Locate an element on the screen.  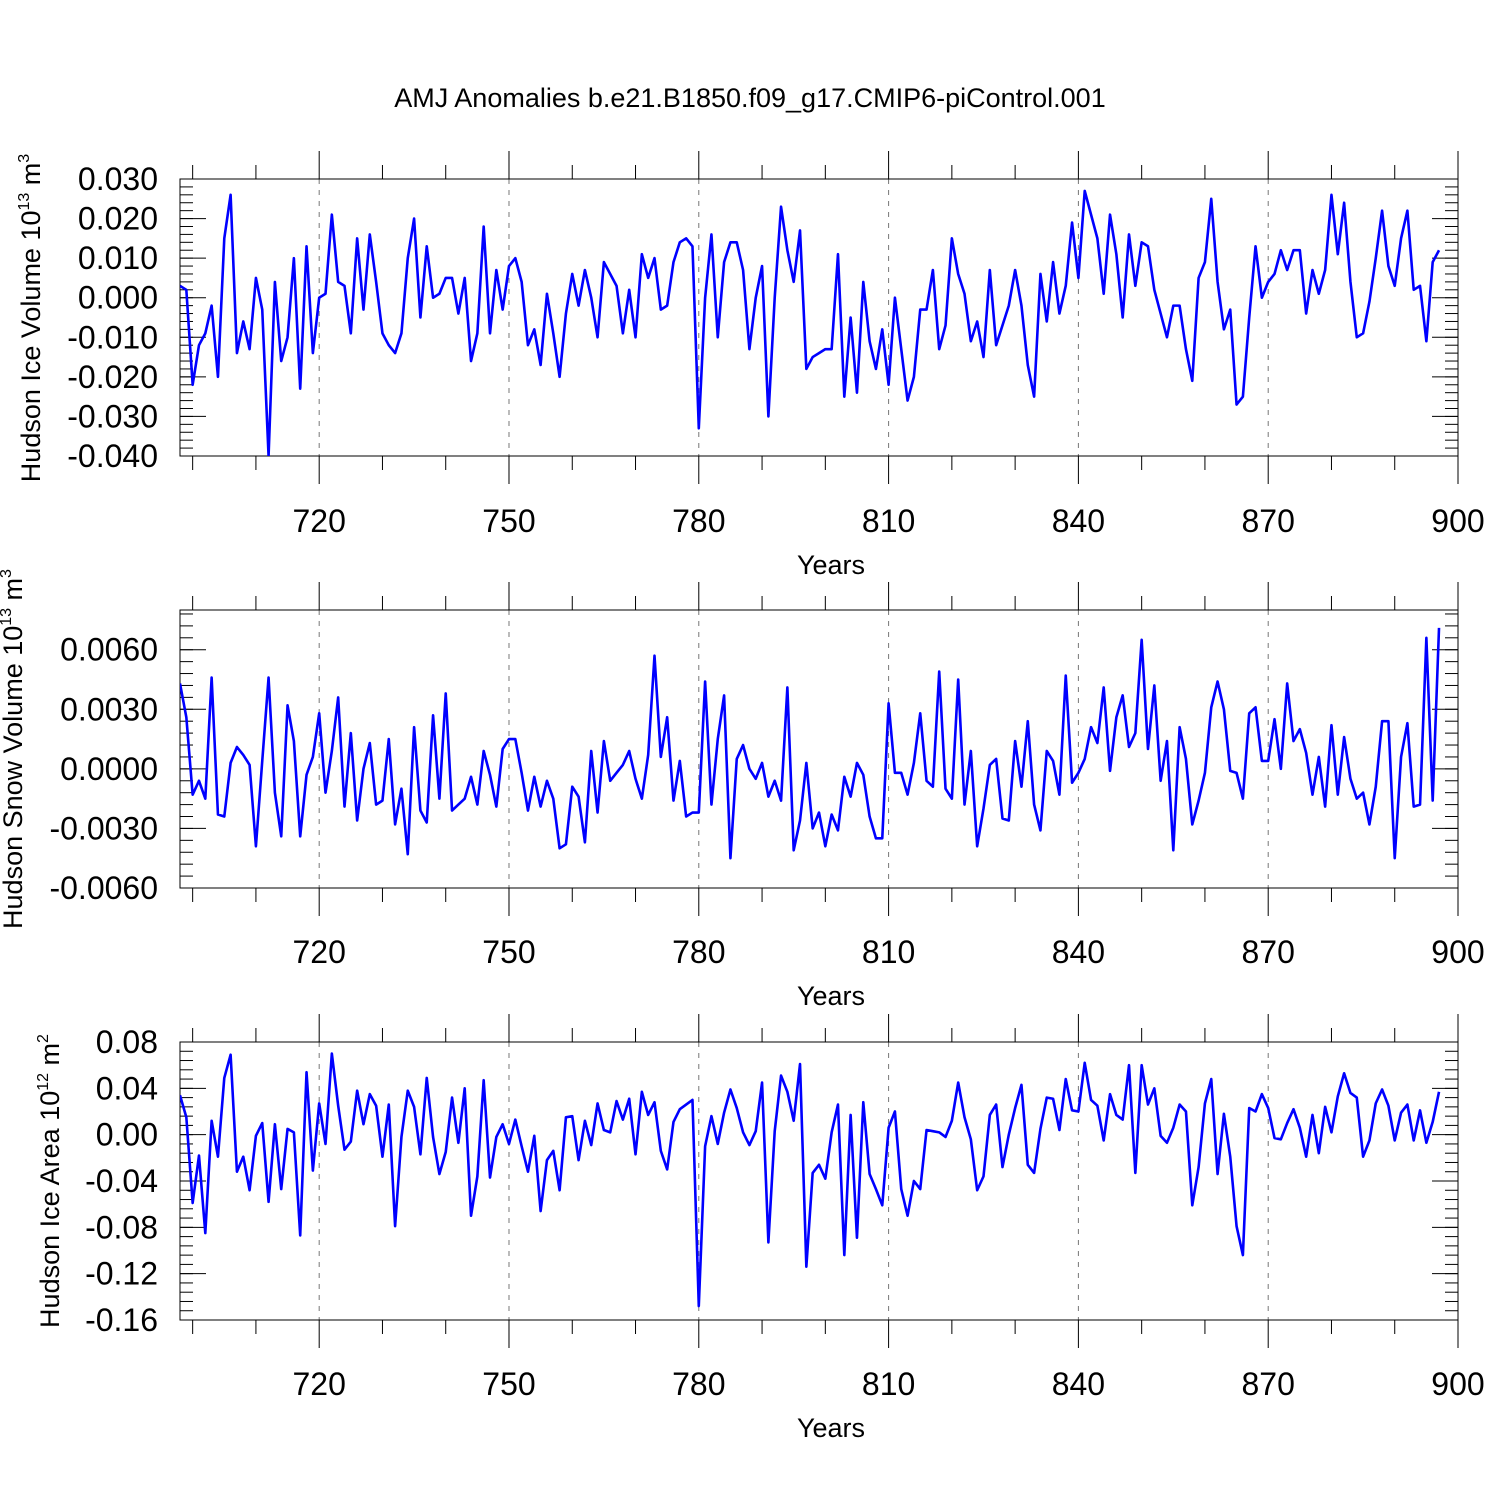
y-tick-label: -0.020 is located at coordinates (112, 377).